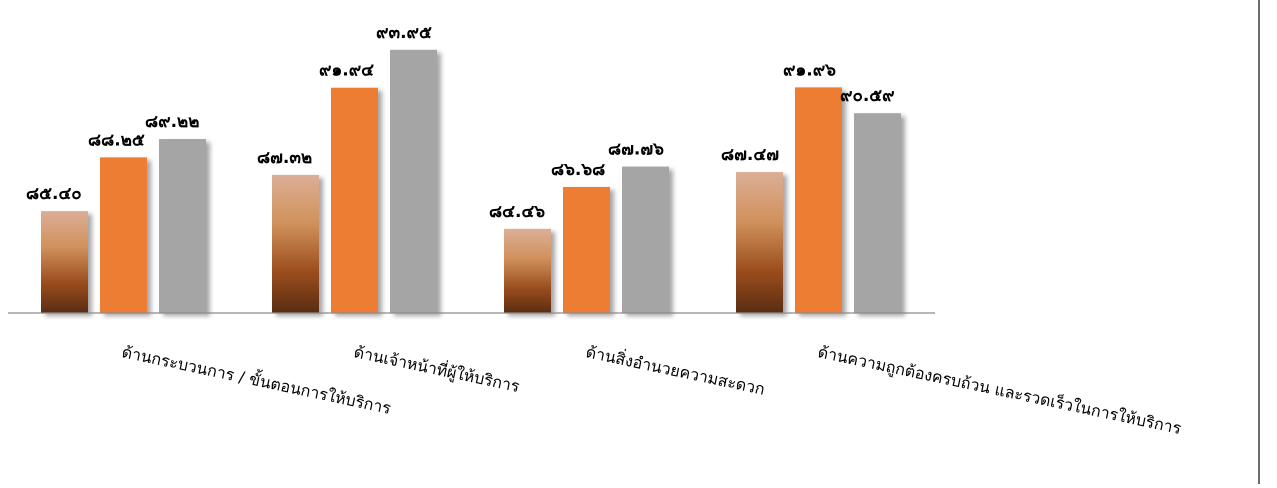  Describe the element at coordinates (116, 140) in the screenshot. I see `data-label-series-2-cat-1: ๘๘.๒๕` at that location.